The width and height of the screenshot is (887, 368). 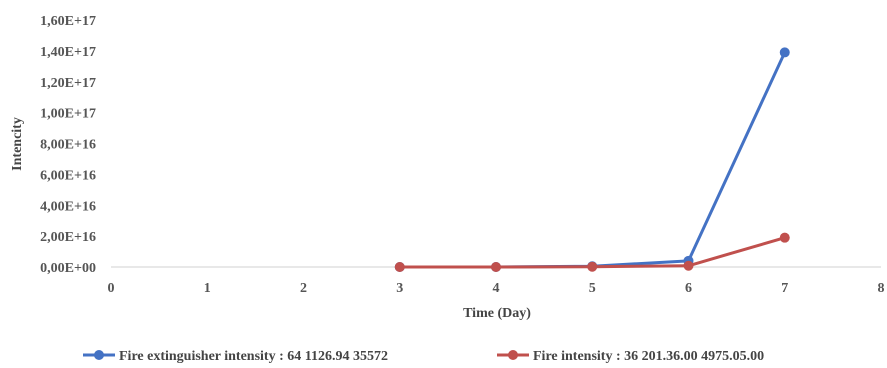 What do you see at coordinates (784, 288) in the screenshot?
I see `x-tick-label: 7` at bounding box center [784, 288].